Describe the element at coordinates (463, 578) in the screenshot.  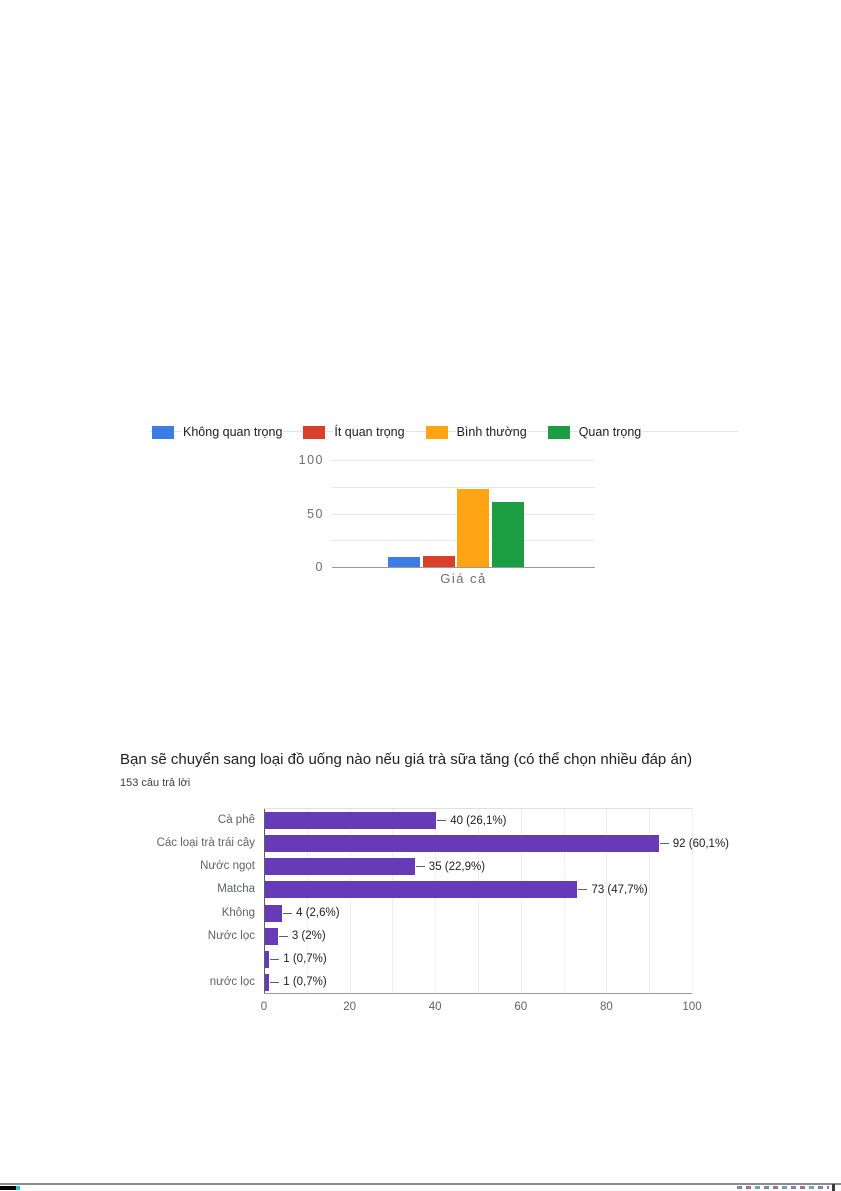
I see `x-axis-category-label: Giá cả` at that location.